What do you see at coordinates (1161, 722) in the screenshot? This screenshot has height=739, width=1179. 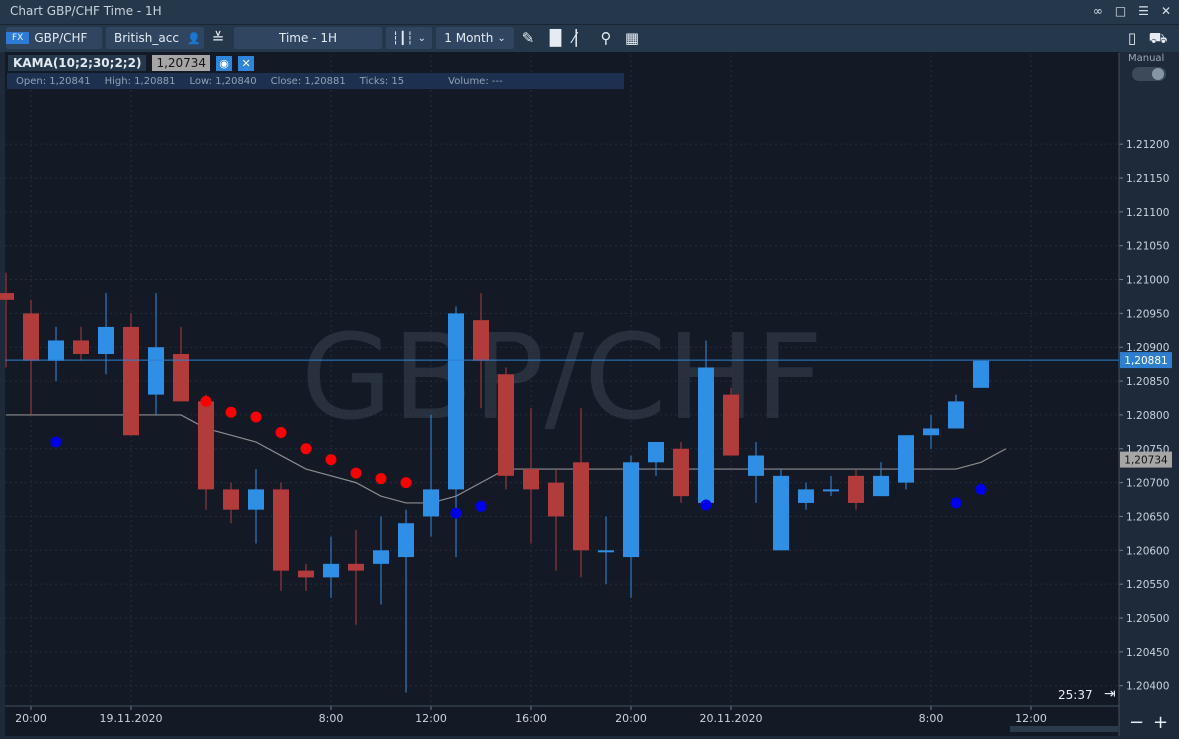 I see `zoom-in-icon: +` at bounding box center [1161, 722].